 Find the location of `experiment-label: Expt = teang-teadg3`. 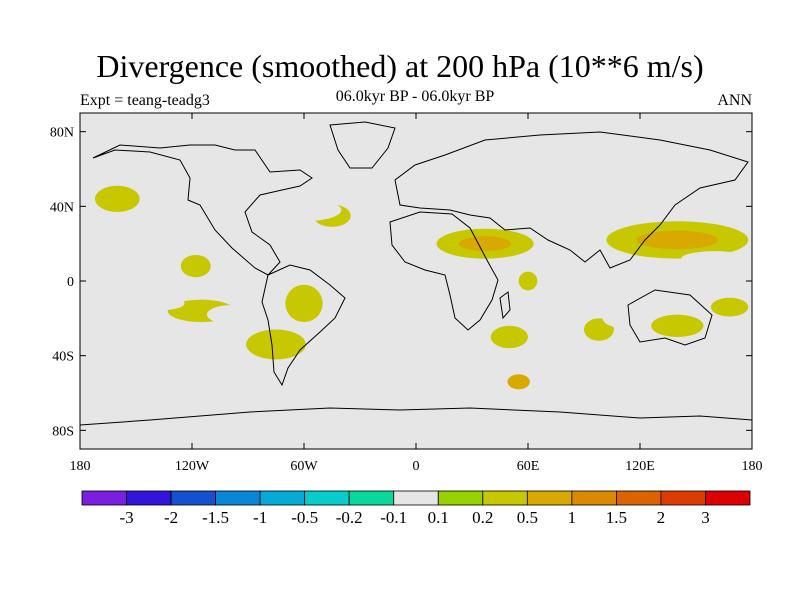

experiment-label: Expt = teang-teadg3 is located at coordinates (145, 100).